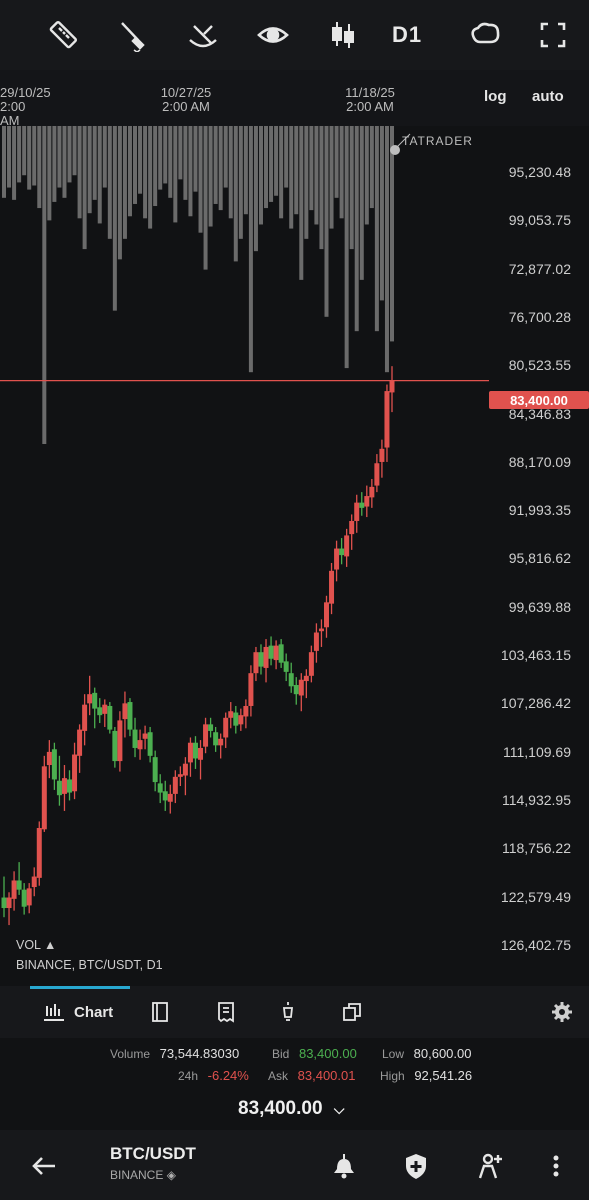  Describe the element at coordinates (63, 35) in the screenshot. I see `ruler-icon` at that location.